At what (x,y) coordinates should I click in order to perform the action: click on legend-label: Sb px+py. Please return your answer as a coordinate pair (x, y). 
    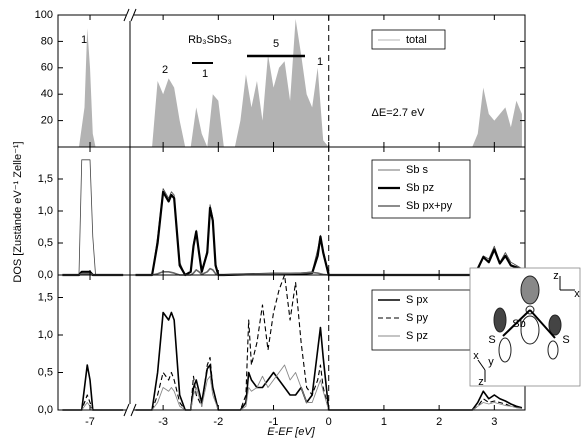
    Looking at the image, I should click on (429, 206).